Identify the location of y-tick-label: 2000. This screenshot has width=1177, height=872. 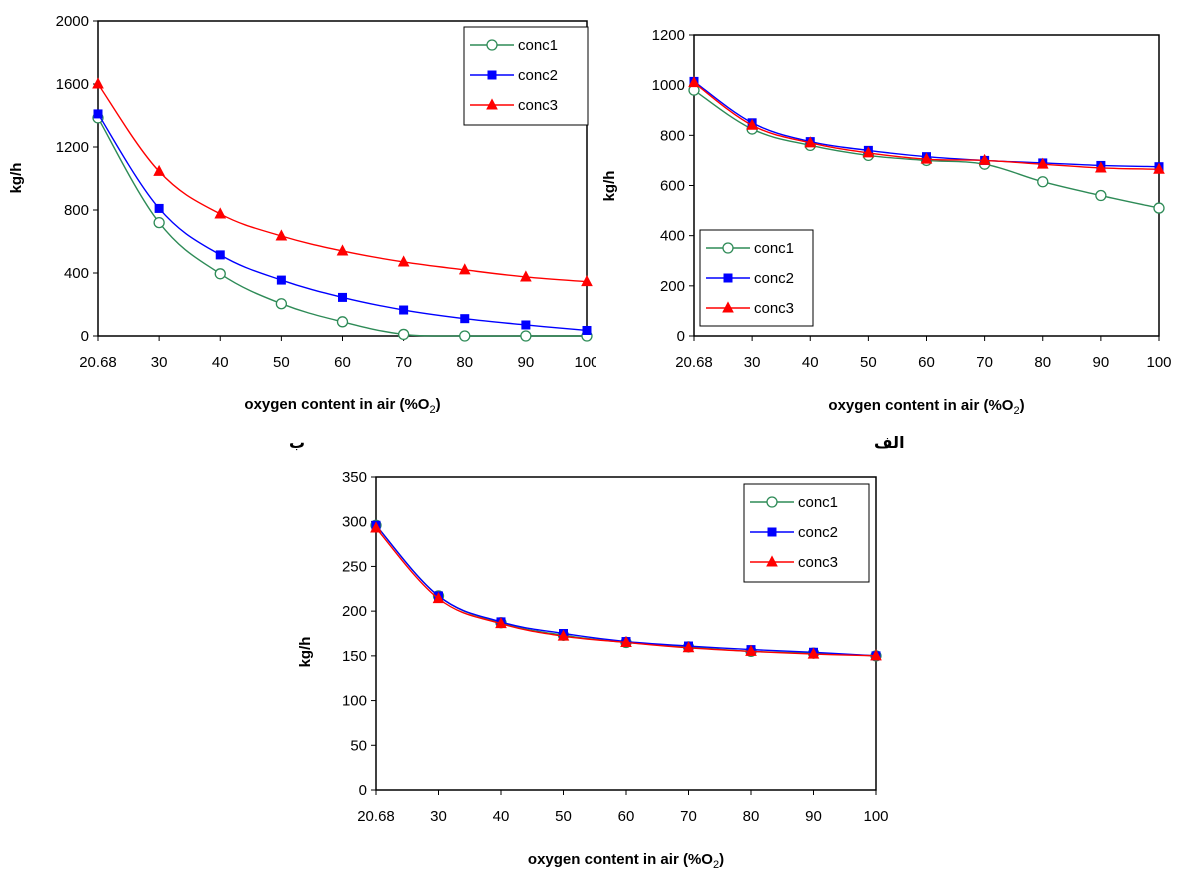
(72, 21).